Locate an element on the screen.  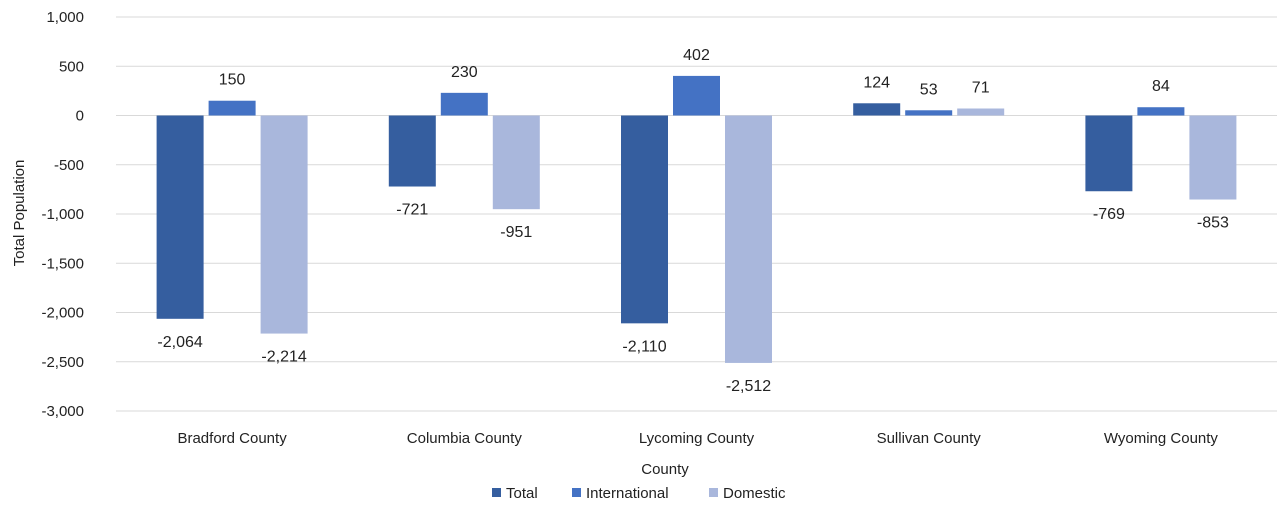
legend-swatch-domestic is located at coordinates (713, 492).